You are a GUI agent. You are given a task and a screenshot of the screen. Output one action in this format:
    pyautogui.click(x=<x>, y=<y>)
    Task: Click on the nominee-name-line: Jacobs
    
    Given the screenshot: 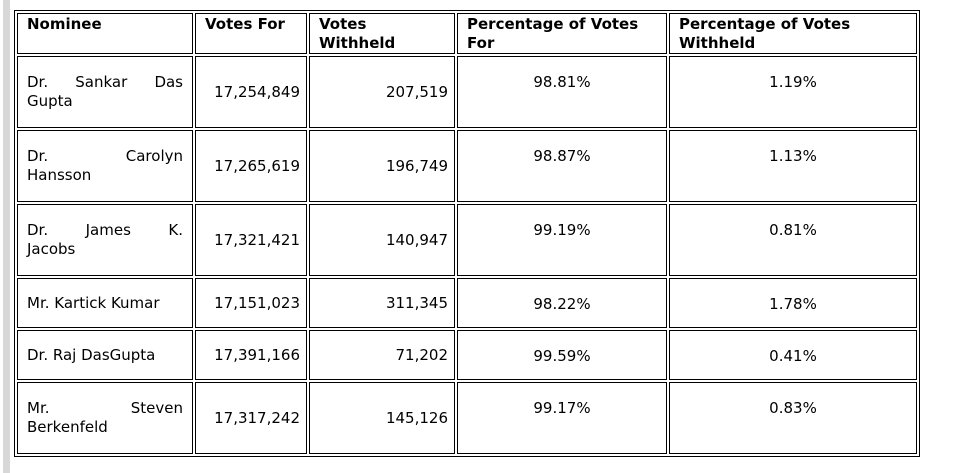 What is the action you would take?
    pyautogui.click(x=51, y=249)
    